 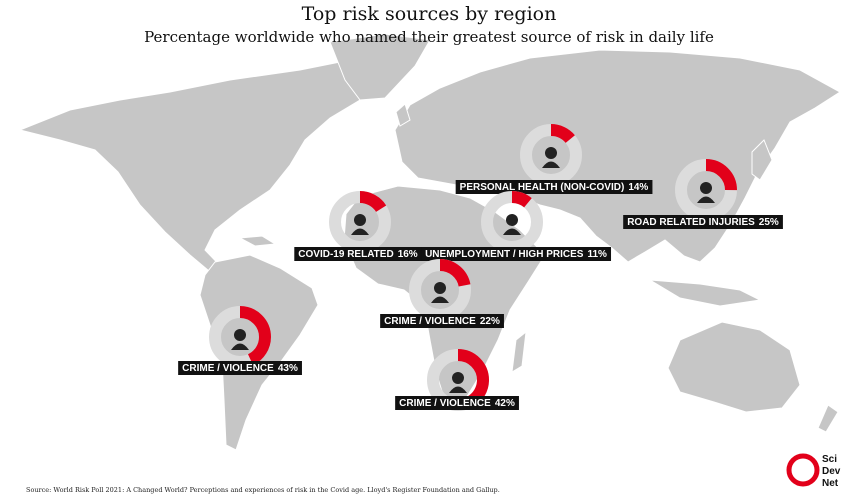 What do you see at coordinates (505, 403) in the screenshot?
I see `region-value: 42%` at bounding box center [505, 403].